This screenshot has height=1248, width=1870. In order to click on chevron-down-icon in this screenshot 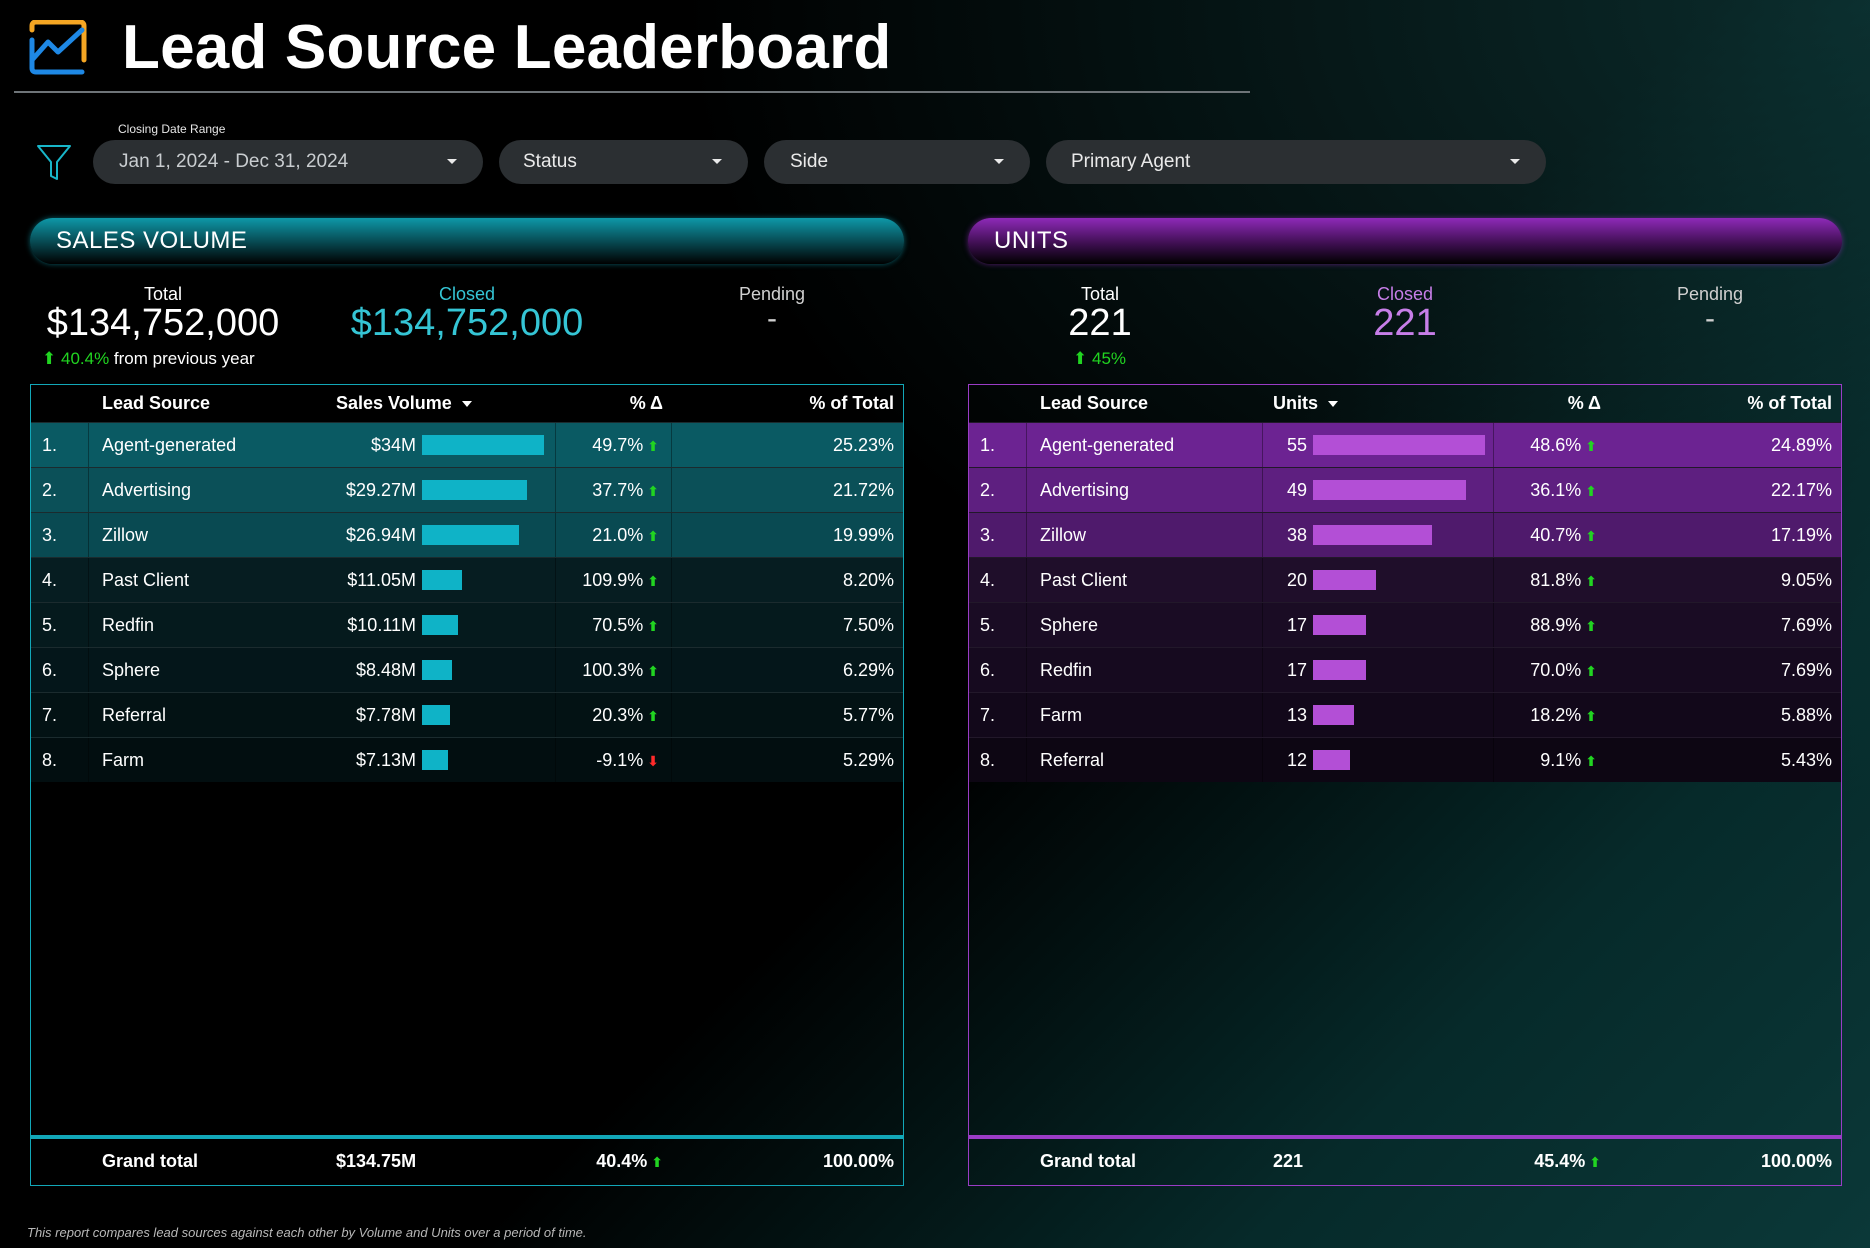, I will do `click(452, 161)`.